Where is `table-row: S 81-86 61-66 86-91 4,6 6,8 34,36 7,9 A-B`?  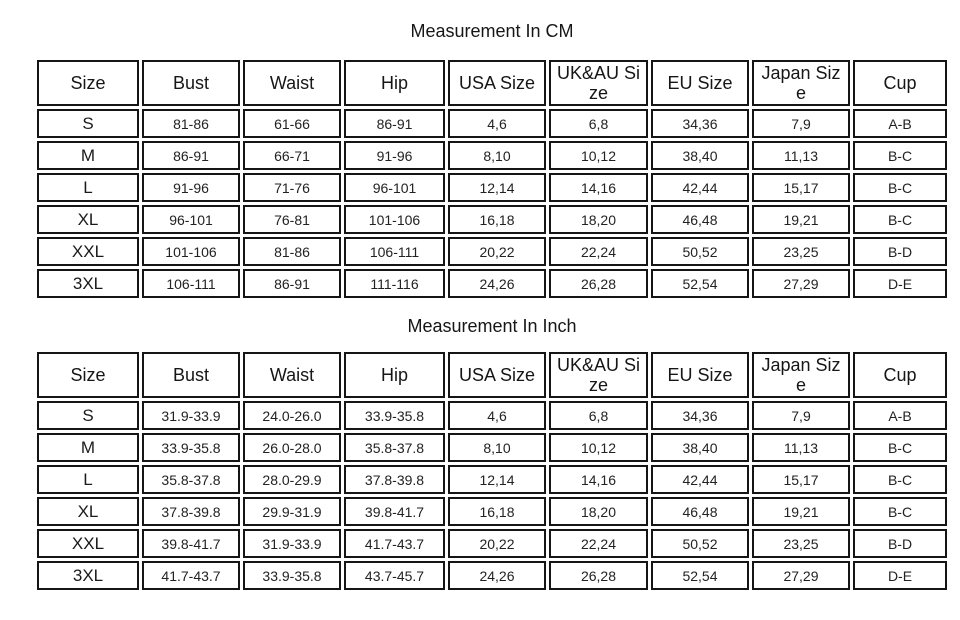 table-row: S 81-86 61-66 86-91 4,6 6,8 34,36 7,9 A-B is located at coordinates (492, 123).